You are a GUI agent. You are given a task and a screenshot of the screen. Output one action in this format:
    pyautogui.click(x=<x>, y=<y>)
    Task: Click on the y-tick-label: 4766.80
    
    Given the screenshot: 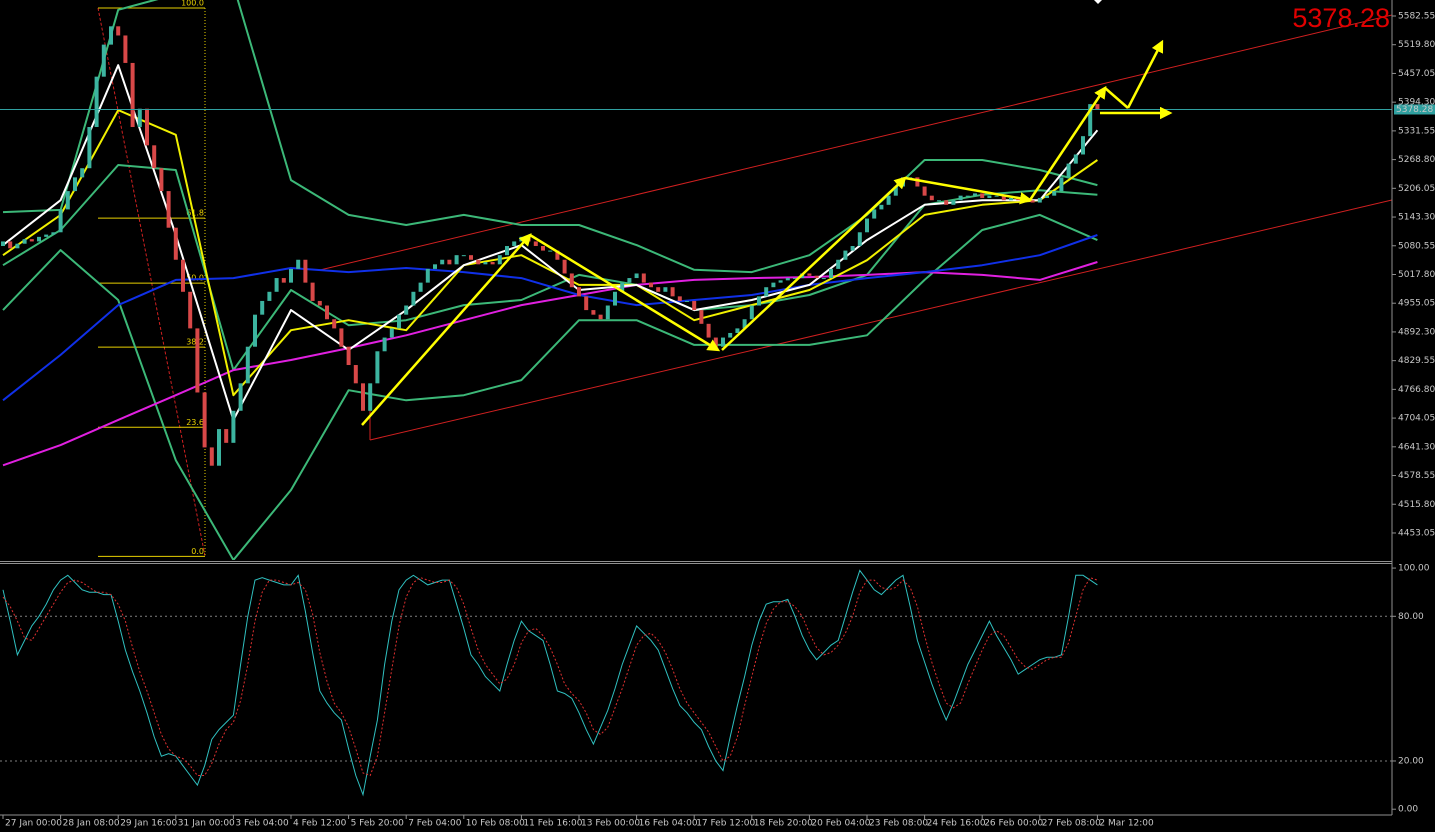 What is the action you would take?
    pyautogui.click(x=1416, y=390)
    